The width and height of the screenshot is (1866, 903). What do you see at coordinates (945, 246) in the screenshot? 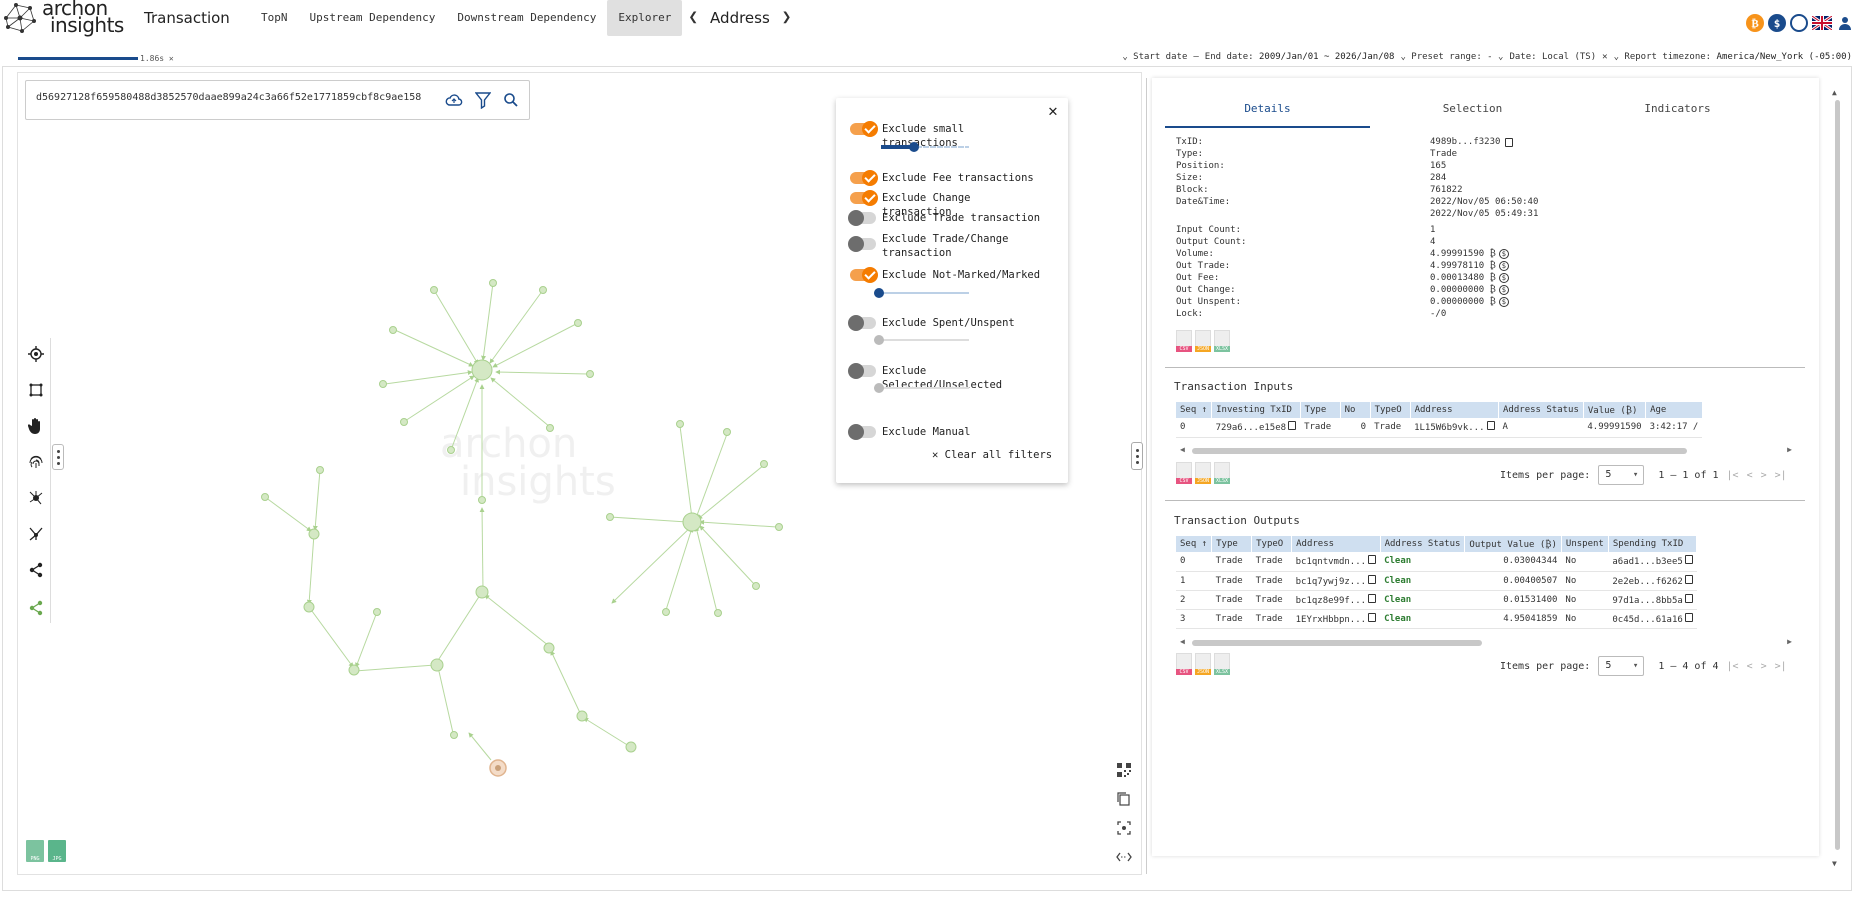
I see `filter-trade-change-transaction: Exclude Trade/Change transaction` at bounding box center [945, 246].